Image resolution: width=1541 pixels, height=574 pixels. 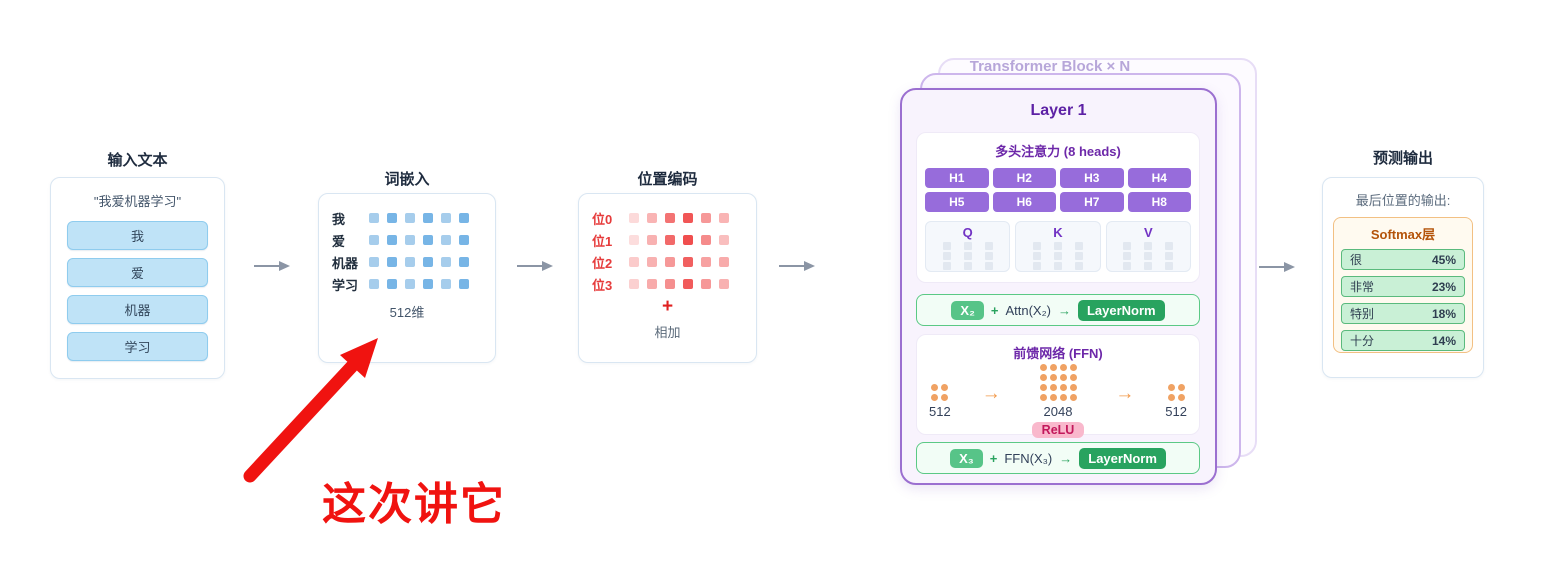 What do you see at coordinates (1058, 430) in the screenshot?
I see `relu-badge: ReLU` at bounding box center [1058, 430].